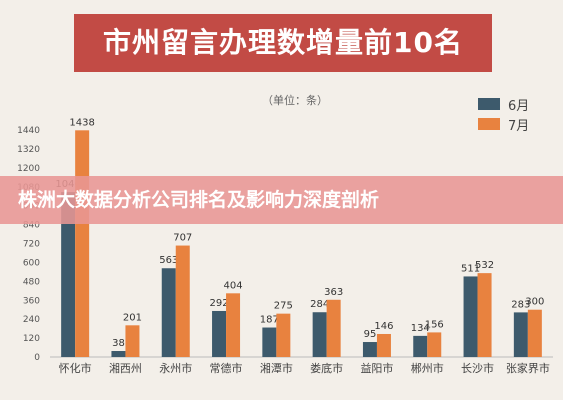 The image size is (563, 400). Describe the element at coordinates (269, 320) in the screenshot. I see `data-label: 187` at that location.